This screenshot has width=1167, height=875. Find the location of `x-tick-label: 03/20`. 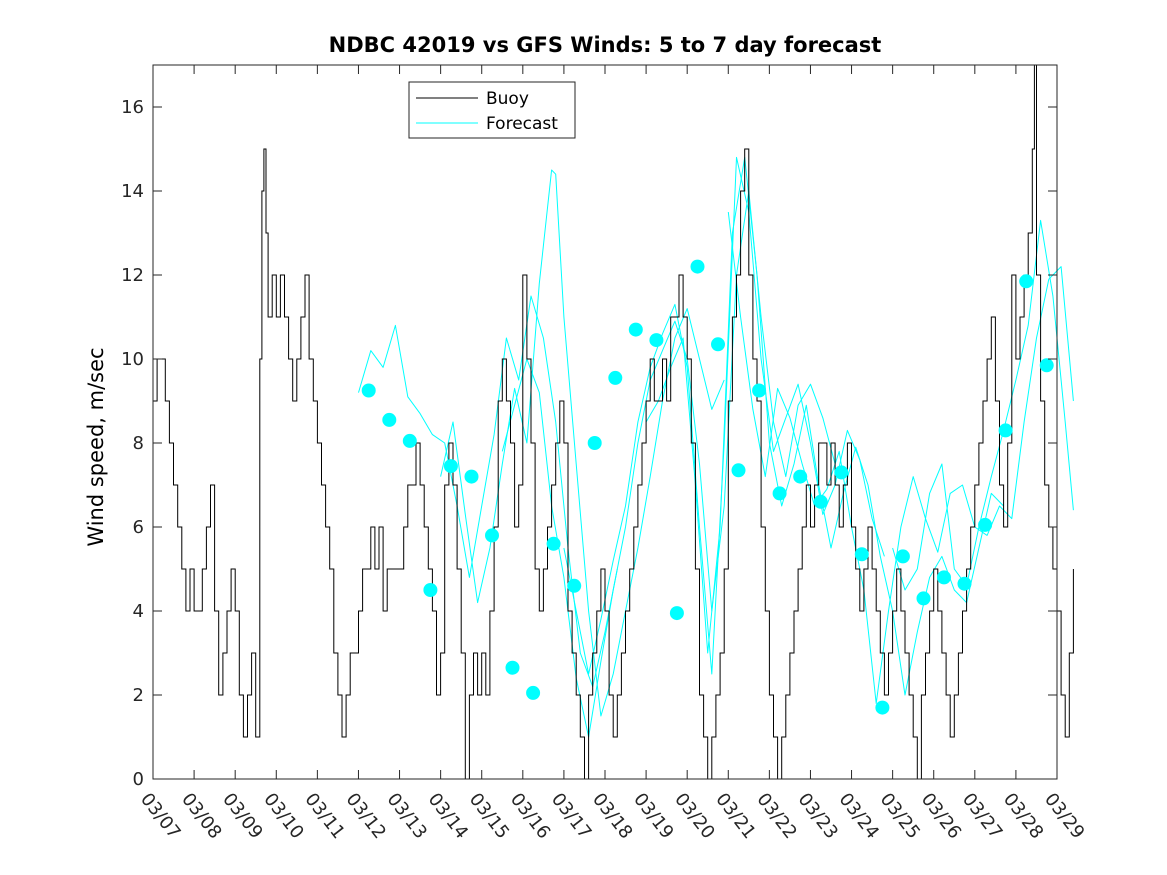

x-tick-label: 03/20 is located at coordinates (694, 816).